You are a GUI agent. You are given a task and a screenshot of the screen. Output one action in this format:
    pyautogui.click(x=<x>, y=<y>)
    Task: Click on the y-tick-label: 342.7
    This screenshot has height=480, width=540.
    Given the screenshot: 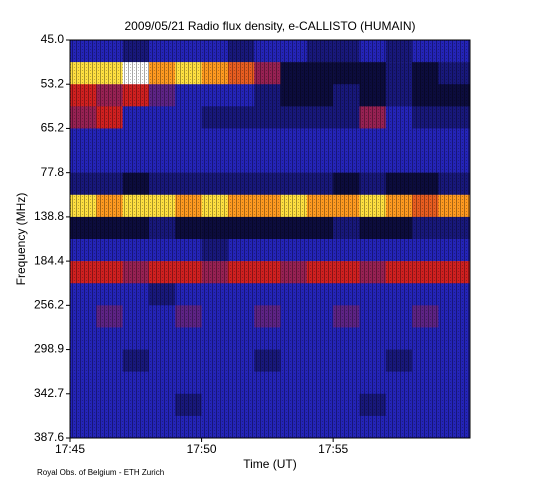 What is the action you would take?
    pyautogui.click(x=49, y=393)
    